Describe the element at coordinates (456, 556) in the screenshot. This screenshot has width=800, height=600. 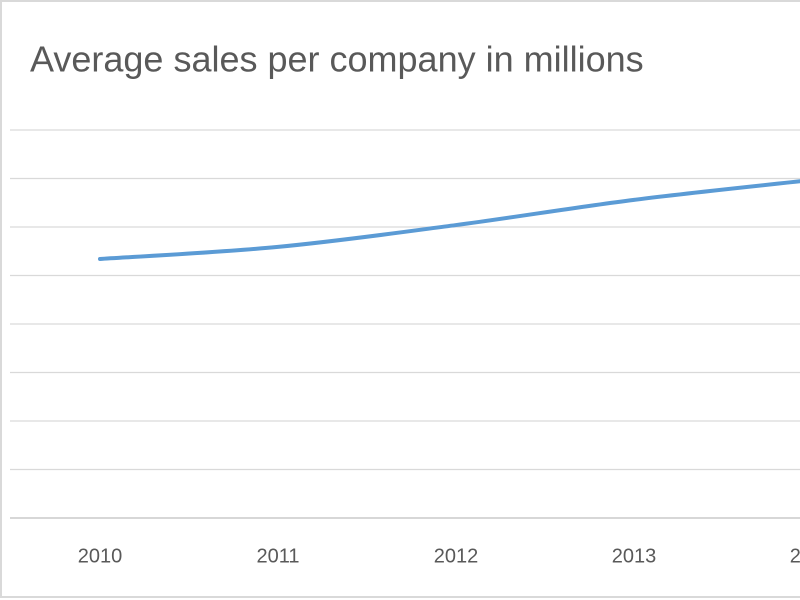
I see `x-tick-label: 2012` at that location.